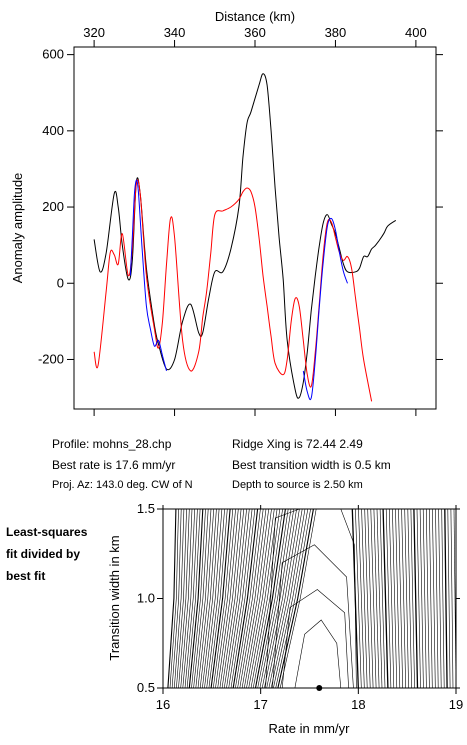  I want to click on x-tick-label: 320, so click(94, 32).